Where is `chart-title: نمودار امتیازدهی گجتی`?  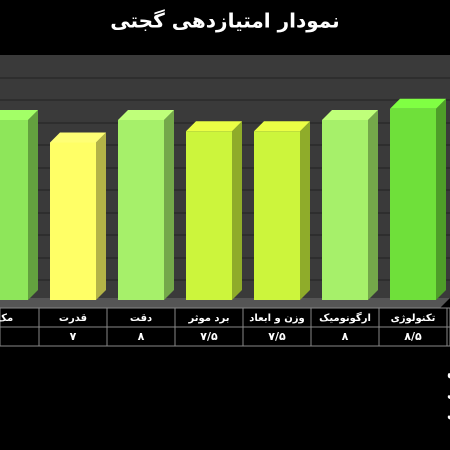
chart-title: نمودار امتیازدهی گجتی is located at coordinates (224, 21).